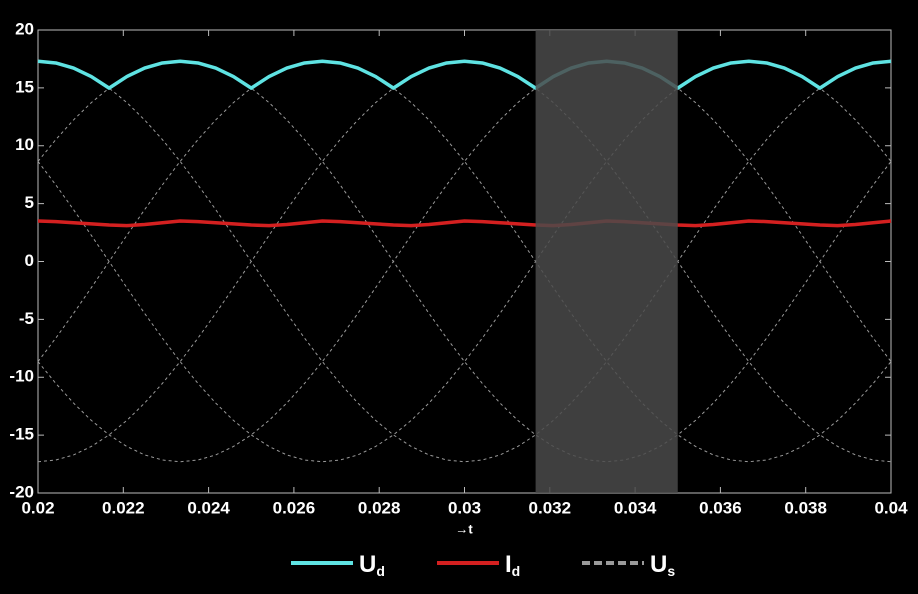  I want to click on y-tick-label: 15, so click(24, 86).